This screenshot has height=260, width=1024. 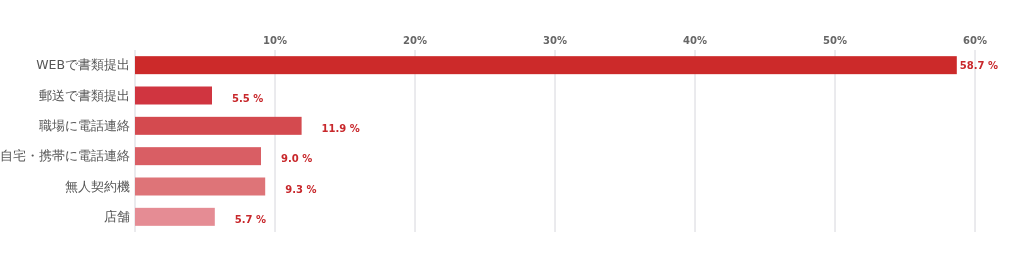 What do you see at coordinates (84, 125) in the screenshot?
I see `y-tick-label: 職場に電話連絡` at bounding box center [84, 125].